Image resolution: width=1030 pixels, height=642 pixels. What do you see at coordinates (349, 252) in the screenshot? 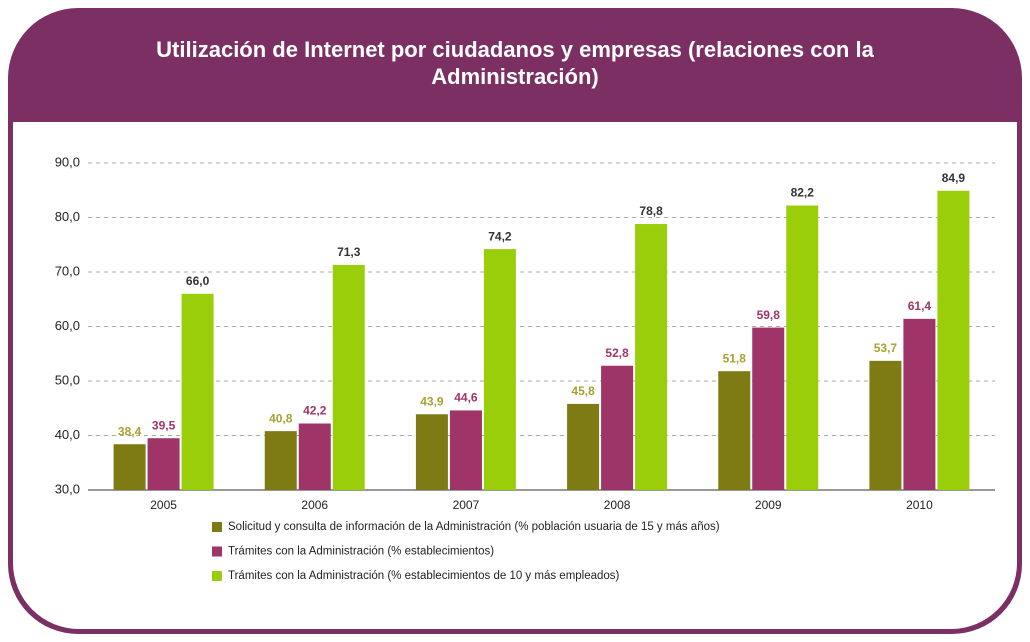
I see `value-label: 71,3` at bounding box center [349, 252].